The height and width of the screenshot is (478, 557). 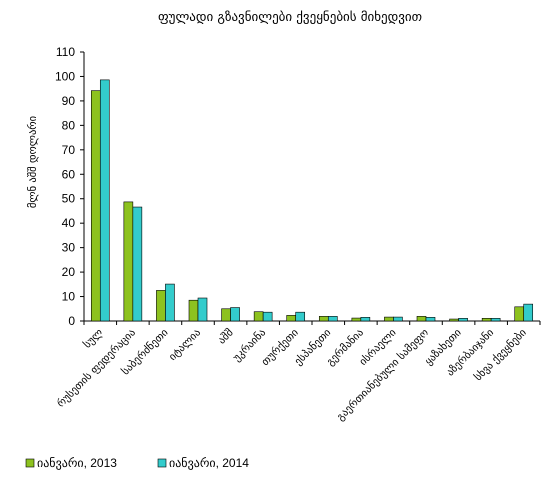 What do you see at coordinates (69, 248) in the screenshot?
I see `y-tick-label: 30` at bounding box center [69, 248].